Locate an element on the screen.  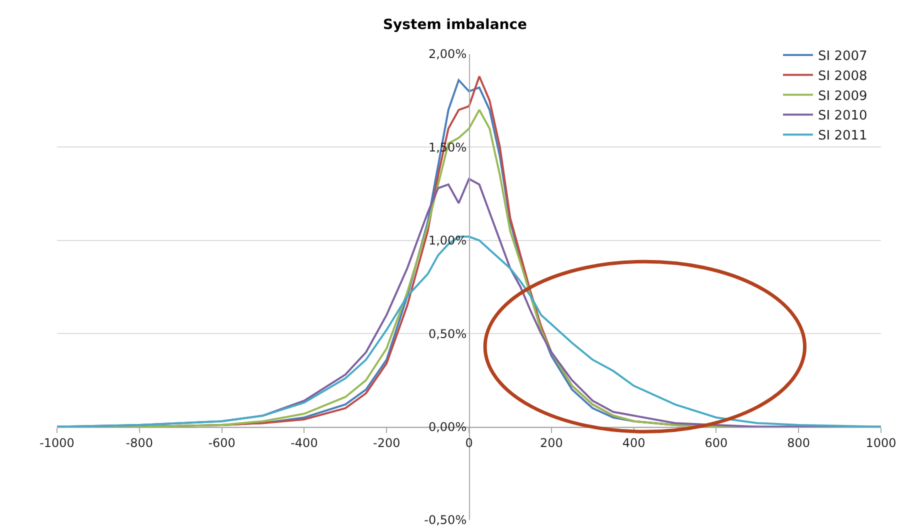
y-tick-label: -0,50% is located at coordinates (445, 520).